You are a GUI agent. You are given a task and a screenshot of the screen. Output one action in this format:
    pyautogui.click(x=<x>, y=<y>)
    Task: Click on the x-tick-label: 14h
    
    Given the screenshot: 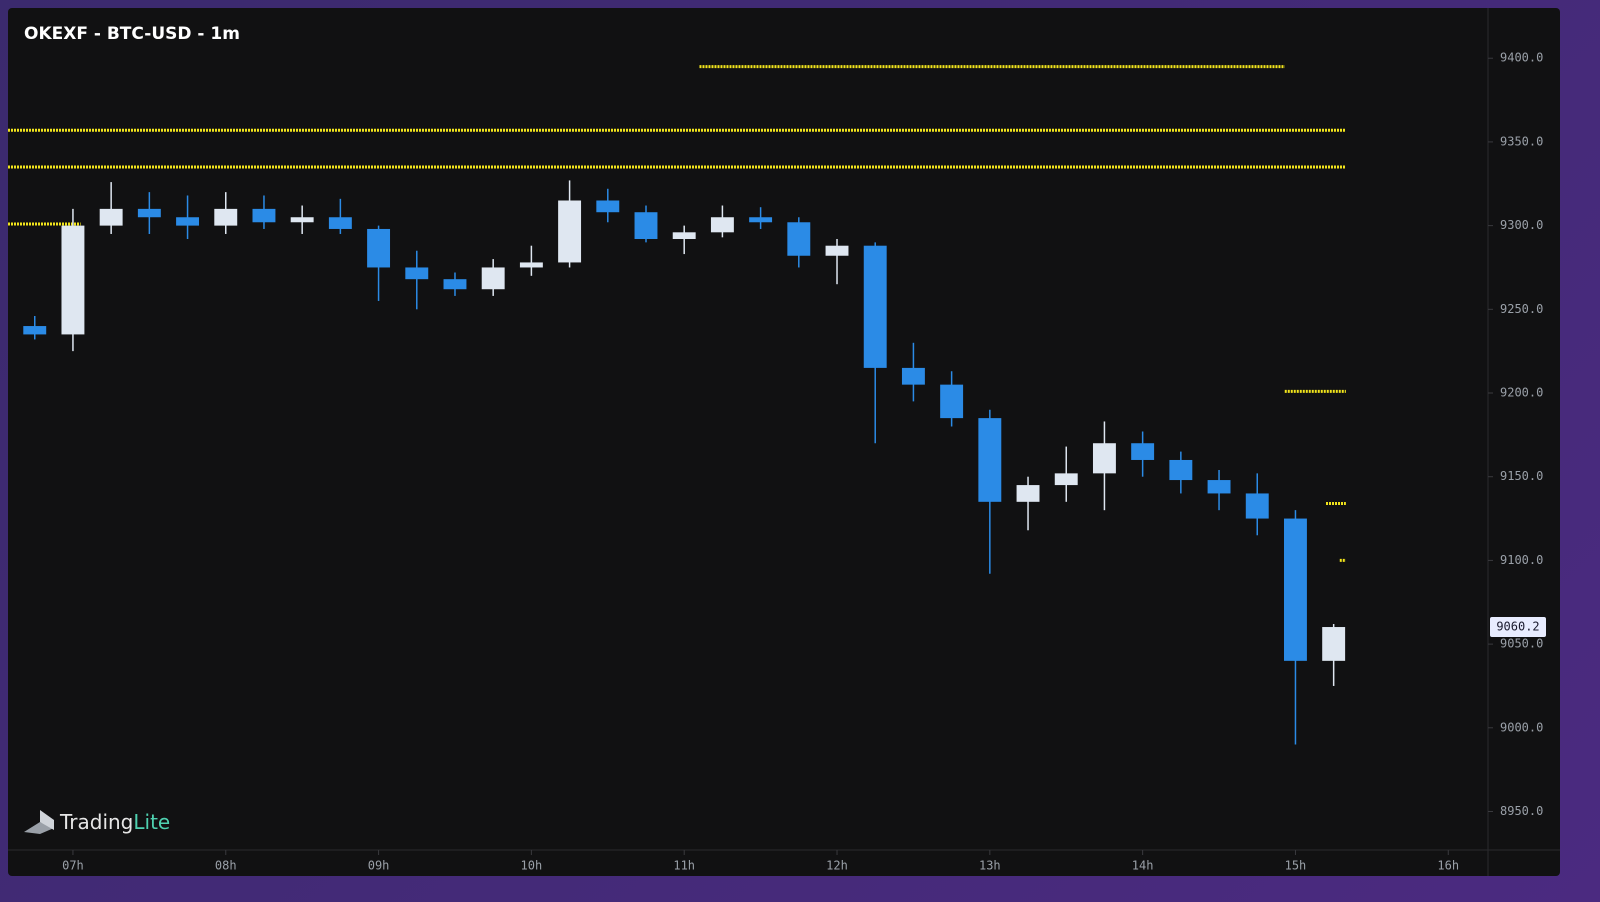 What is the action you would take?
    pyautogui.click(x=1143, y=866)
    